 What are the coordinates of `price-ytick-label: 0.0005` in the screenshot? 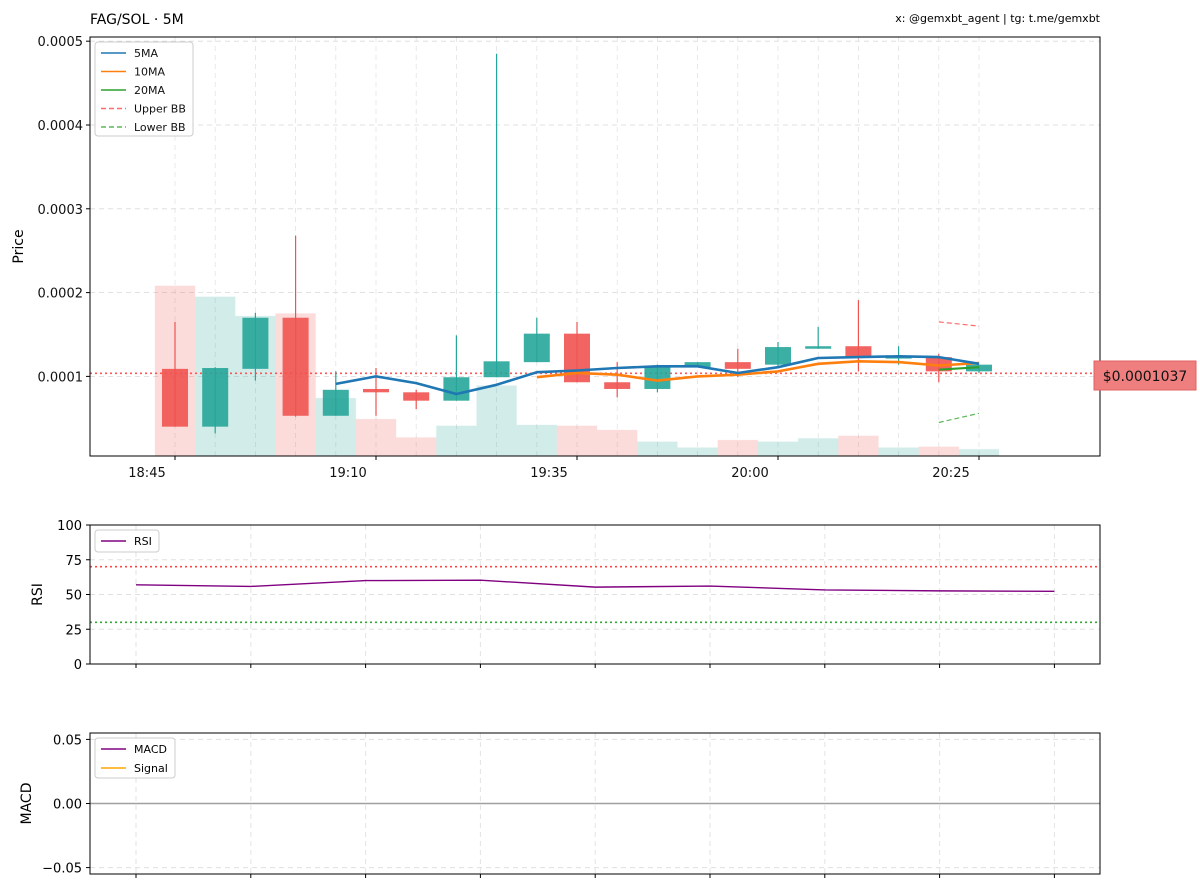 It's located at (61, 42).